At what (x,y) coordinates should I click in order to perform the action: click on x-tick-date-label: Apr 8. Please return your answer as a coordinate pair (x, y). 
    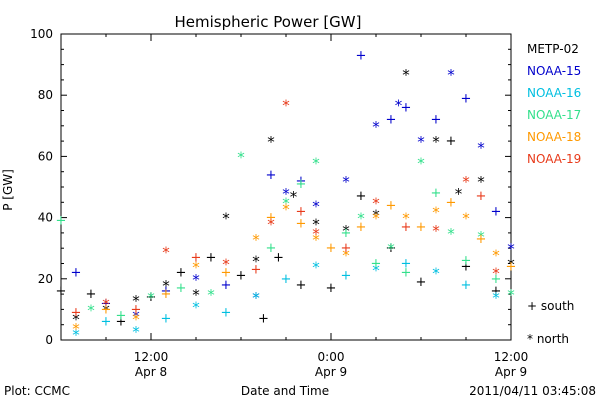
    Looking at the image, I should click on (151, 372).